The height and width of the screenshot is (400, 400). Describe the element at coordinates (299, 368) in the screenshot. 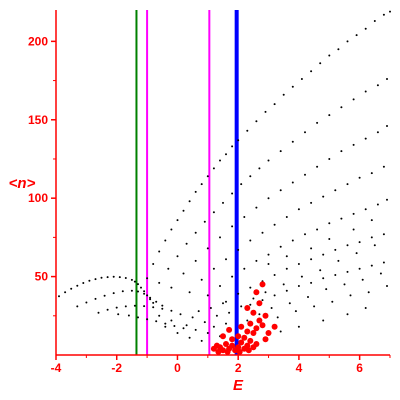

I see `x-tick-label: 4` at that location.